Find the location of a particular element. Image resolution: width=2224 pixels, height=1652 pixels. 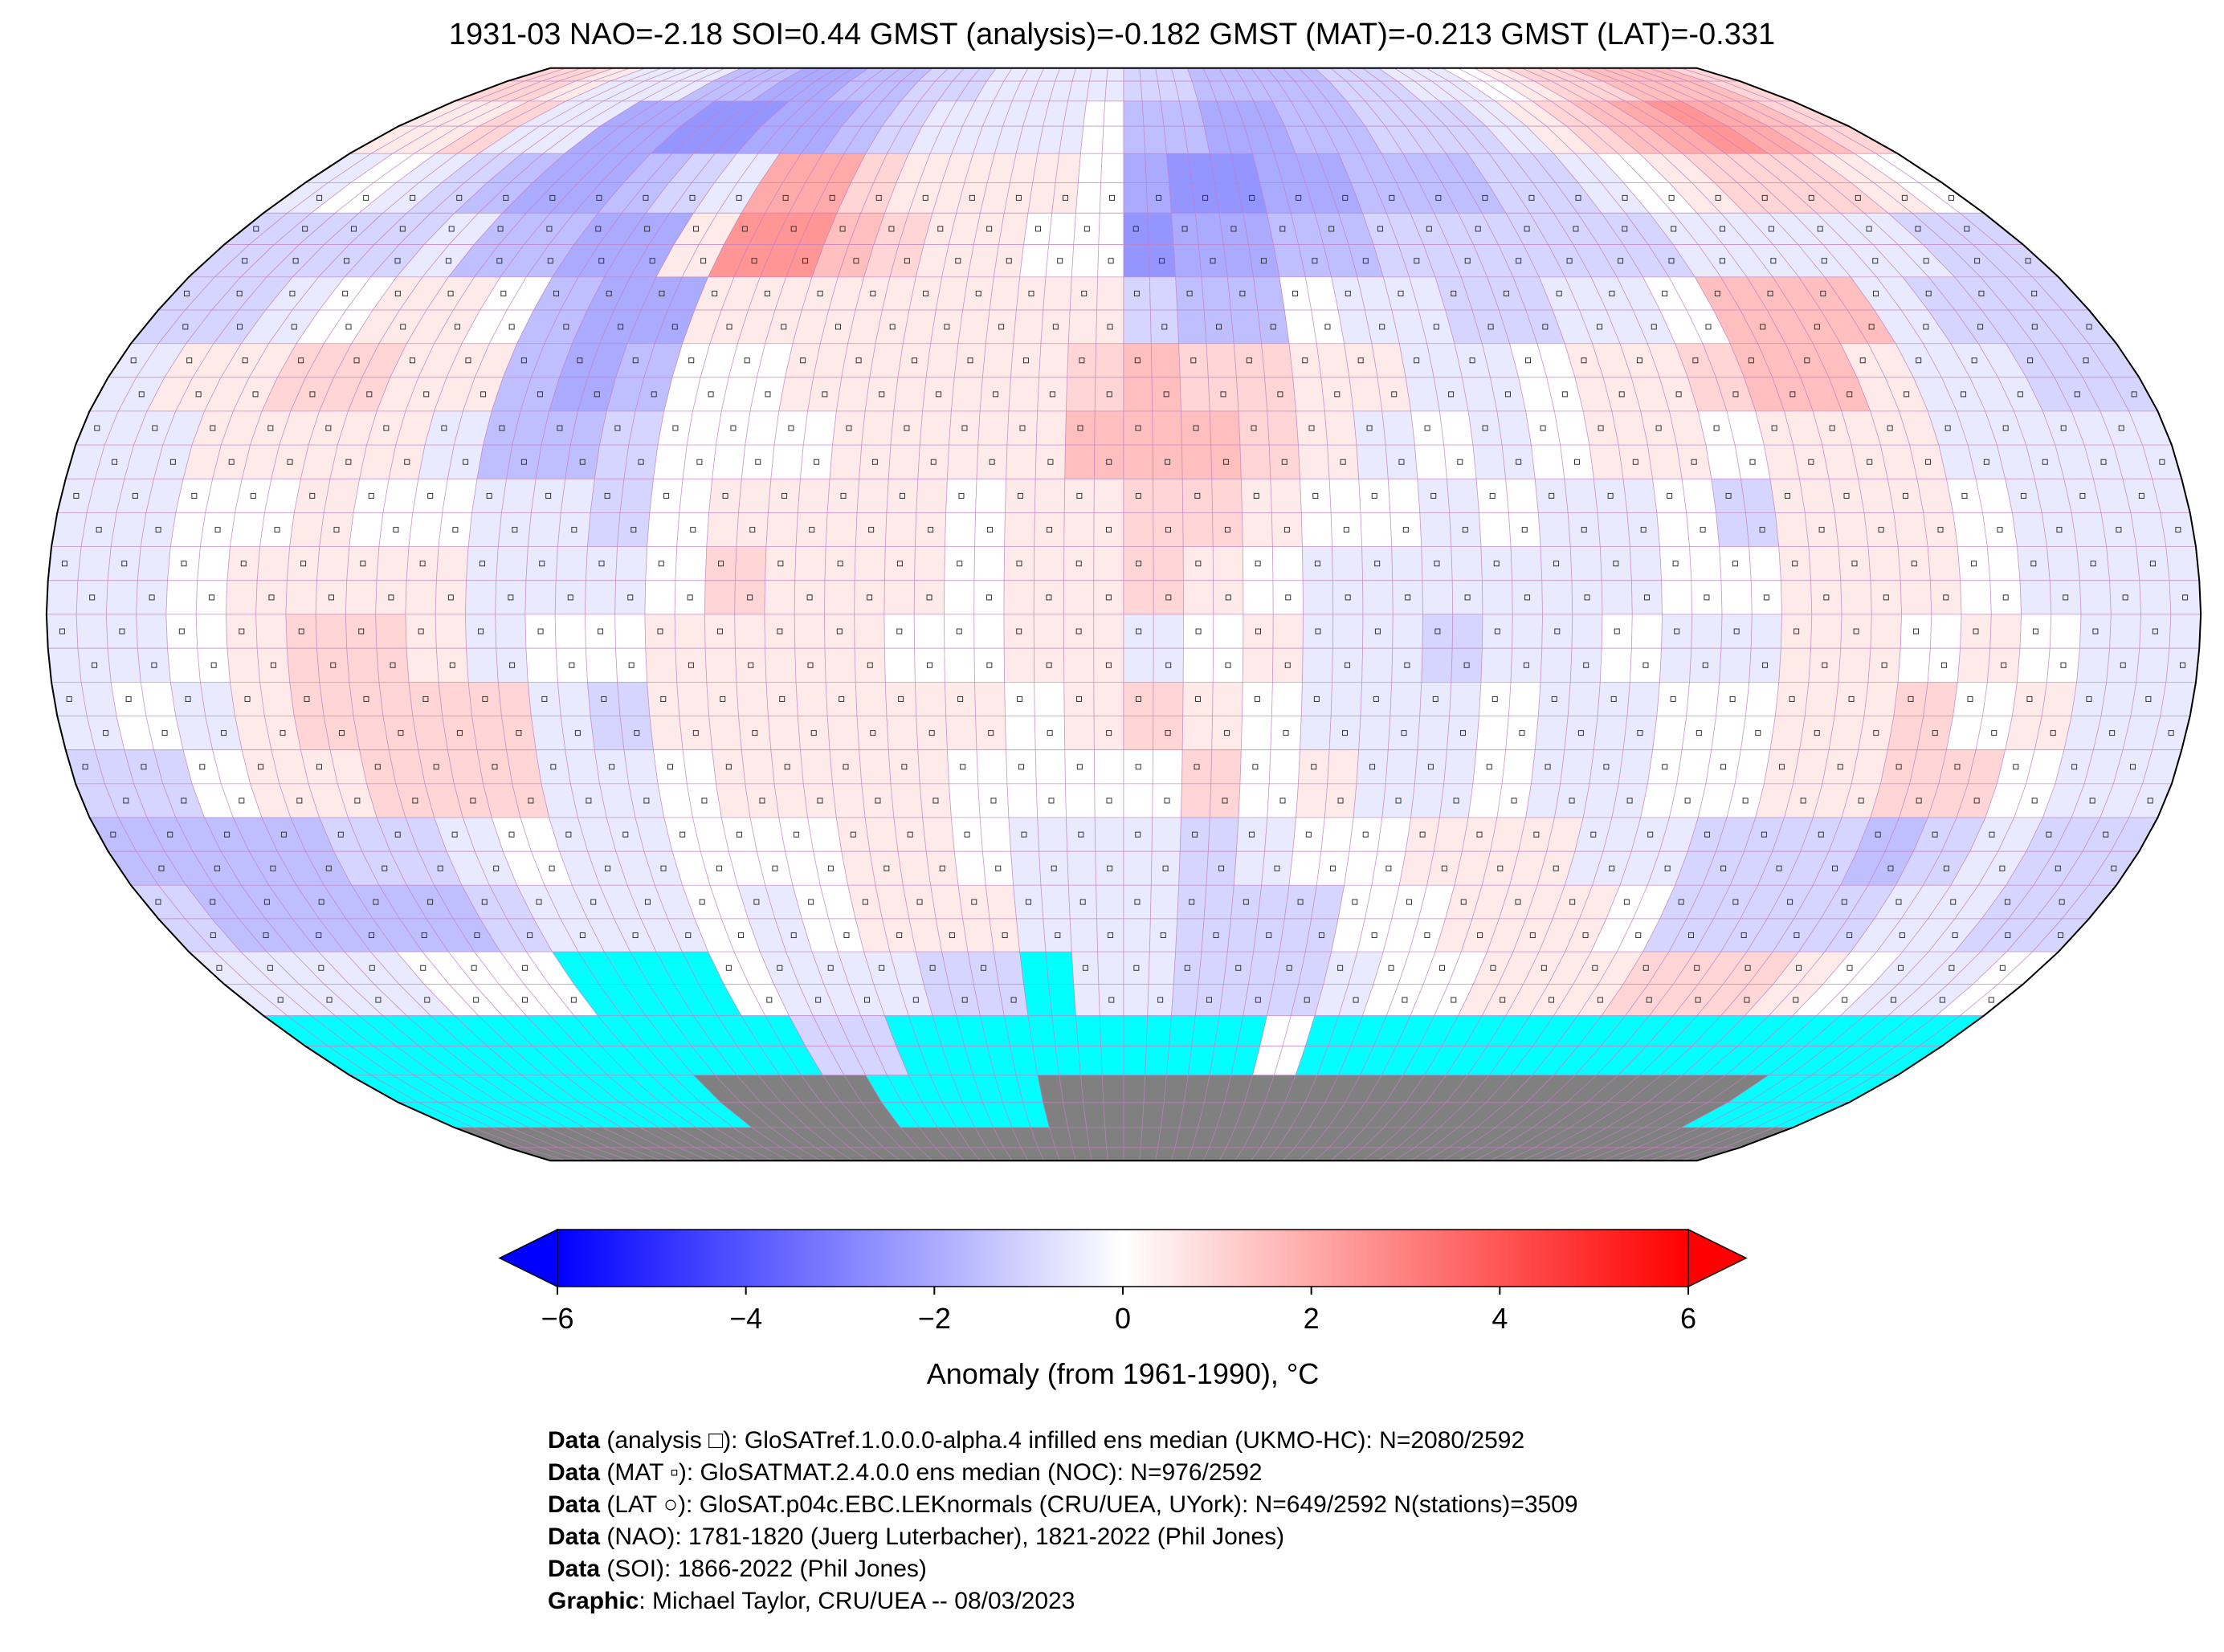

footer-text: : Michael Taylor, CRU/UEA -- 08/03/2023 is located at coordinates (857, 1601).